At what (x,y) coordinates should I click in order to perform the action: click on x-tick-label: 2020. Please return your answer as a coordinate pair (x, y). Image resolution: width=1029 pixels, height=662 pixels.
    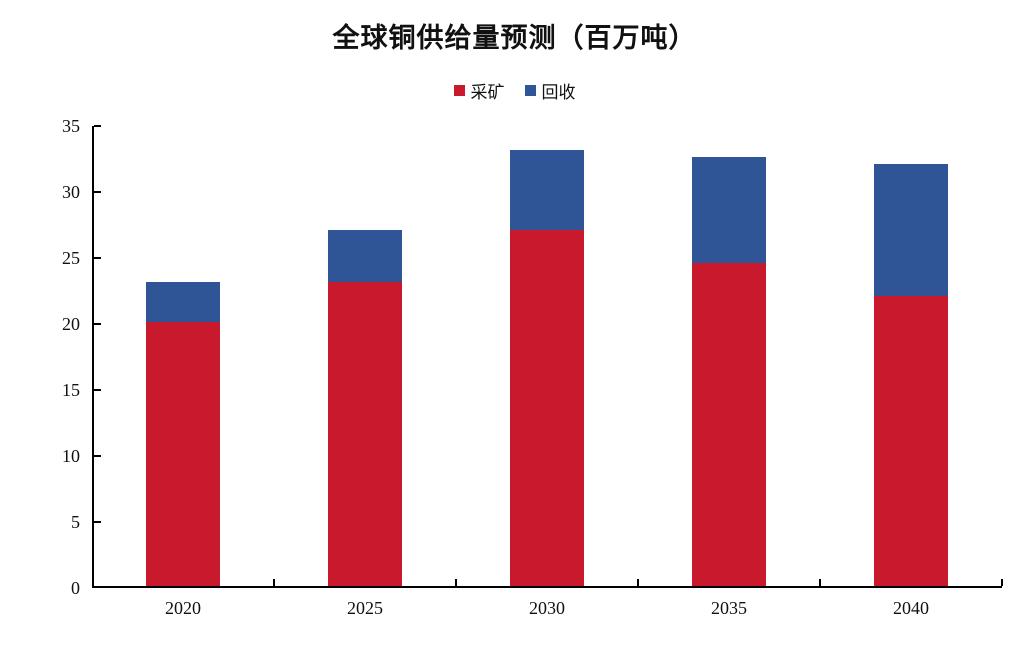
    Looking at the image, I should click on (183, 608).